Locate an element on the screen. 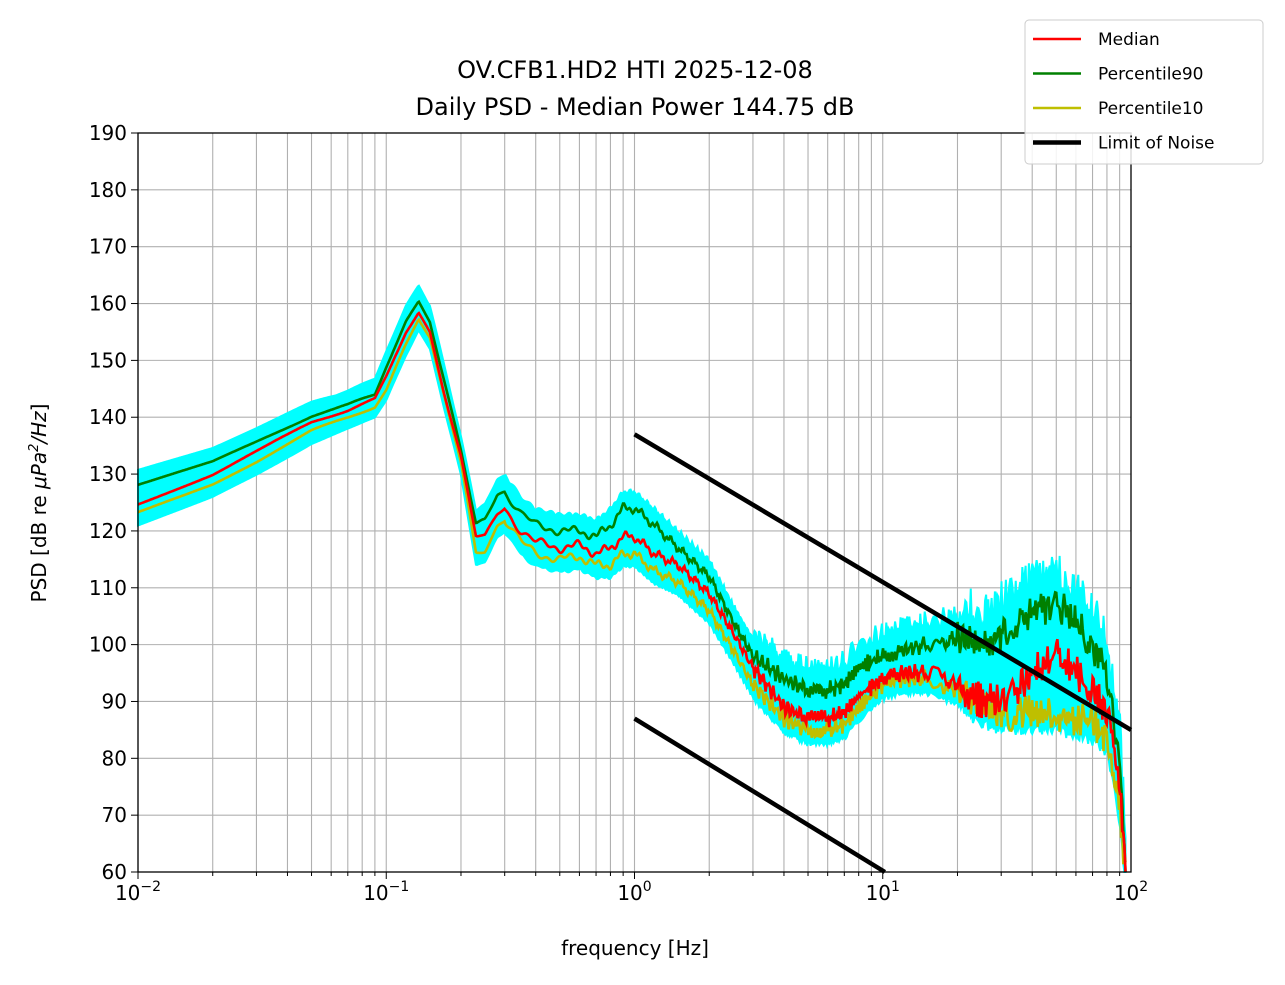 Image resolution: width=1285 pixels, height=985 pixels. y-tick-label: 100 is located at coordinates (108, 645).